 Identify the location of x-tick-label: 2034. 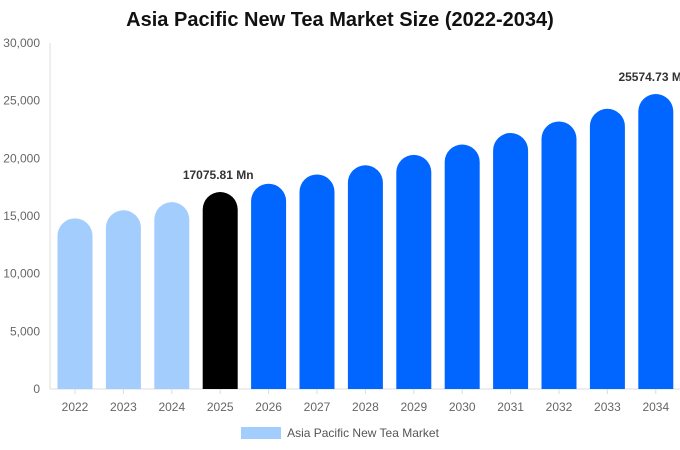
(655, 407).